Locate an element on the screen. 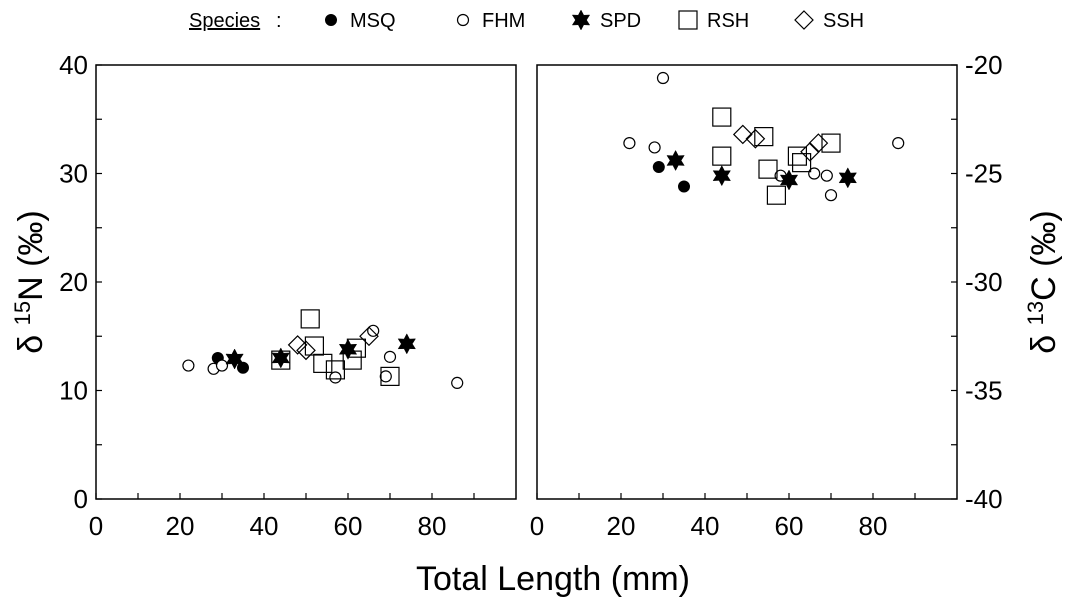  y-tick-label: -40 is located at coordinates (984, 499).